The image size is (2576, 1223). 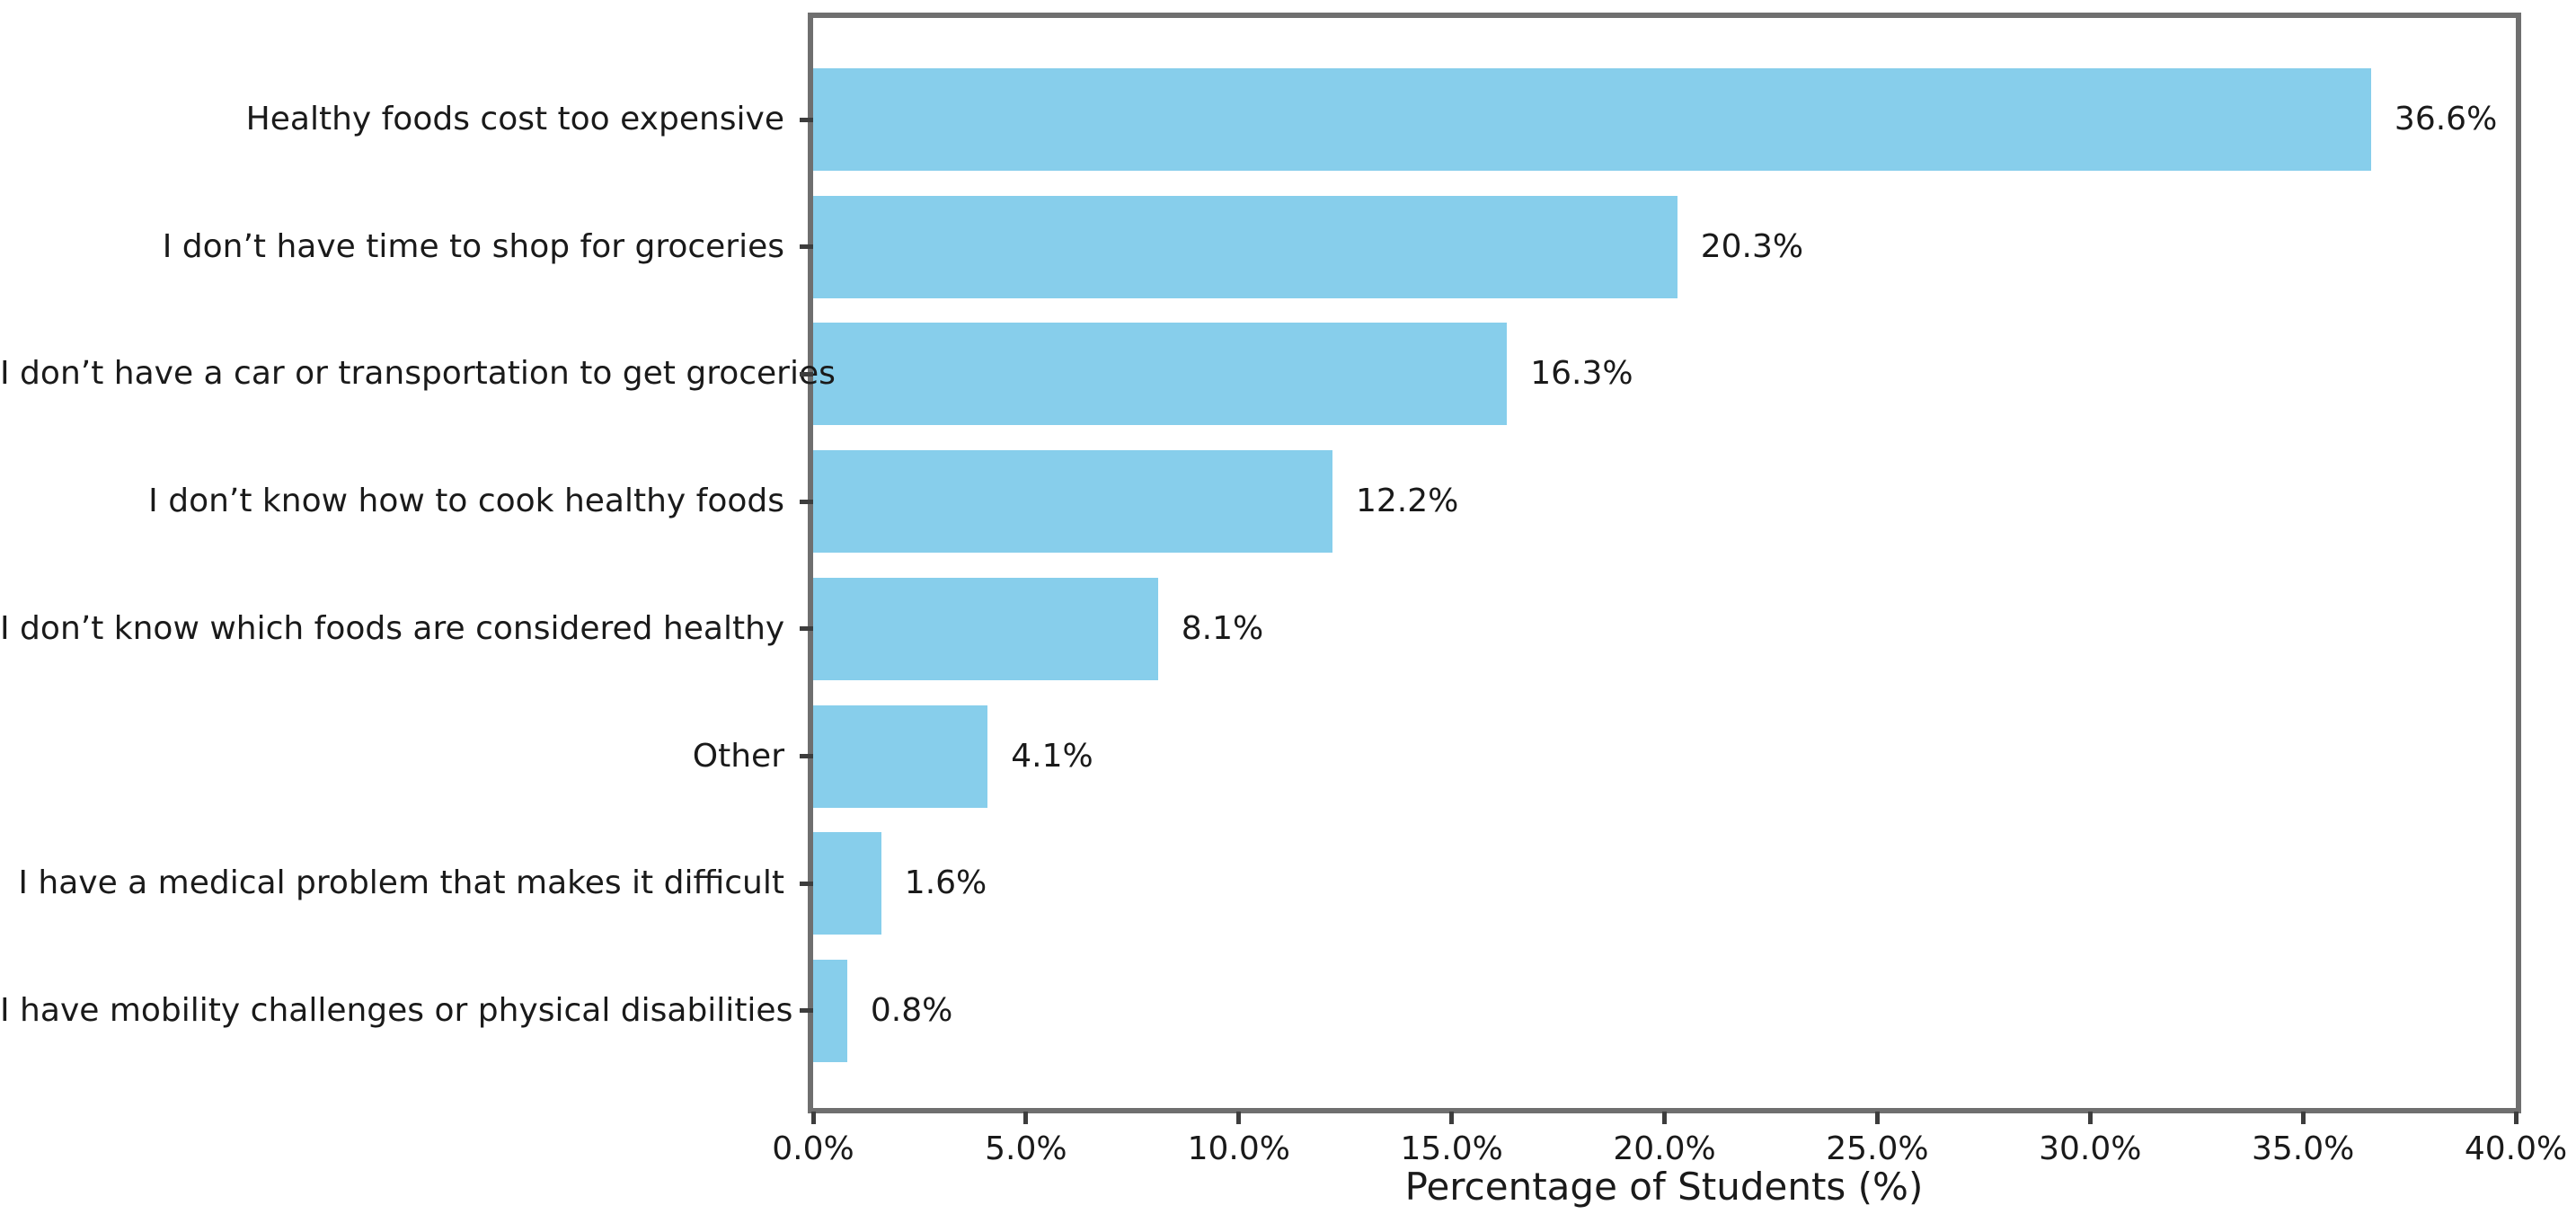 What do you see at coordinates (2303, 1148) in the screenshot?
I see `x-tick-label: 35.0%` at bounding box center [2303, 1148].